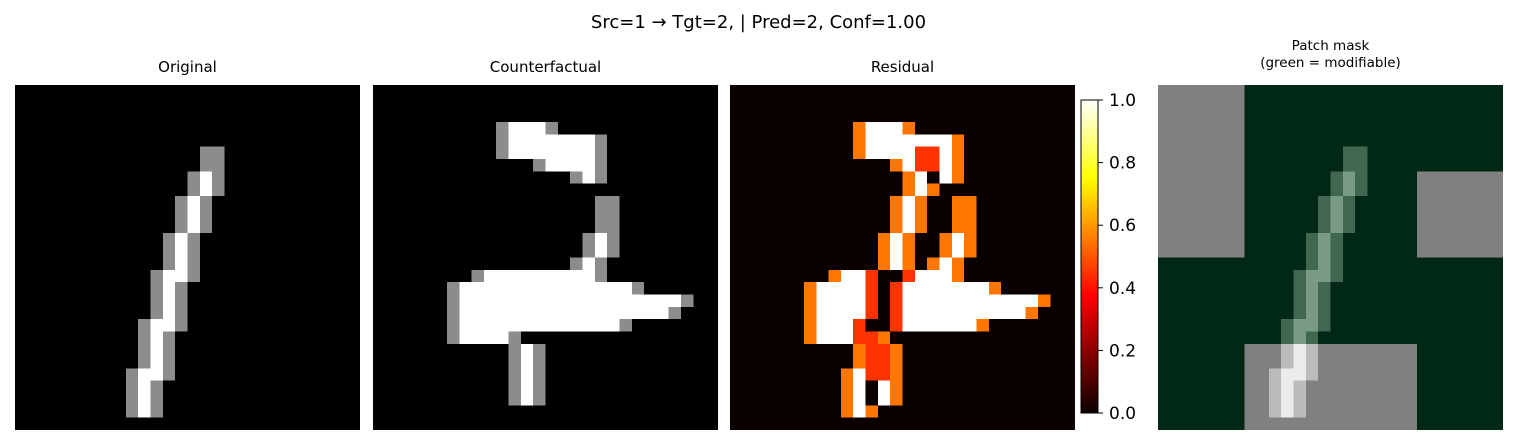 The image size is (1517, 445). I want to click on figure-title: Src=1 → Tgt=2, | Pred=2, Conf=1.00, so click(758, 22).